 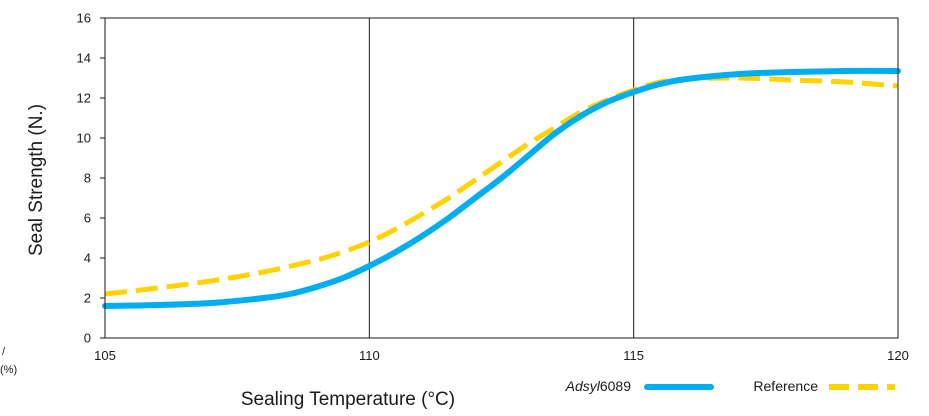 I want to click on x-axis-title: Sealing Temperature (°C), so click(x=348, y=399).